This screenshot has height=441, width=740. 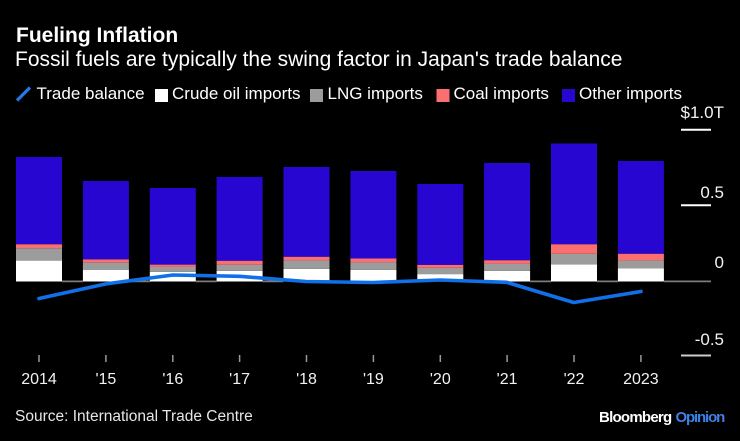 I want to click on svg-text: Trade balance, so click(x=91, y=93).